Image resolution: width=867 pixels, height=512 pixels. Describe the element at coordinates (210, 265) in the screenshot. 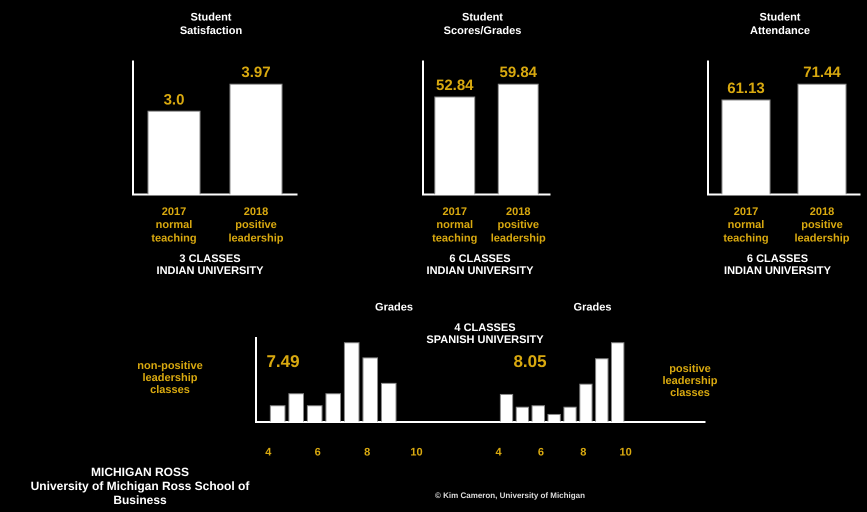

I see `text: 3 CLASSES INDIAN UNIVERSITY` at that location.